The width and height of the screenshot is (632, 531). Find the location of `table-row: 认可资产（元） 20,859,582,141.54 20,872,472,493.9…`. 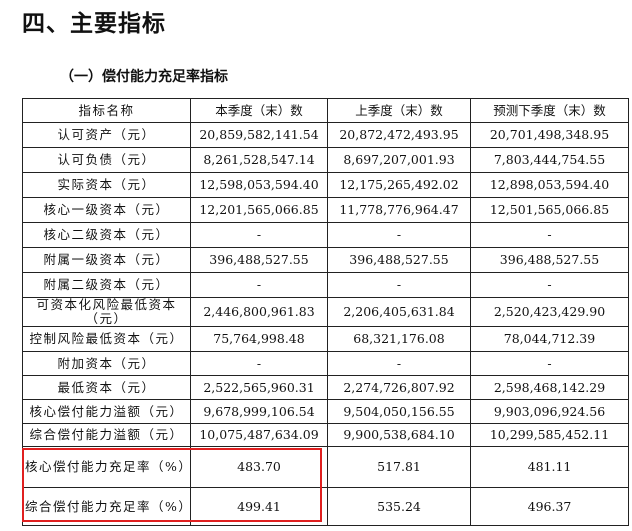

table-row: 认可资产（元） 20,859,582,141.54 20,872,472,493.9… is located at coordinates (325, 135).